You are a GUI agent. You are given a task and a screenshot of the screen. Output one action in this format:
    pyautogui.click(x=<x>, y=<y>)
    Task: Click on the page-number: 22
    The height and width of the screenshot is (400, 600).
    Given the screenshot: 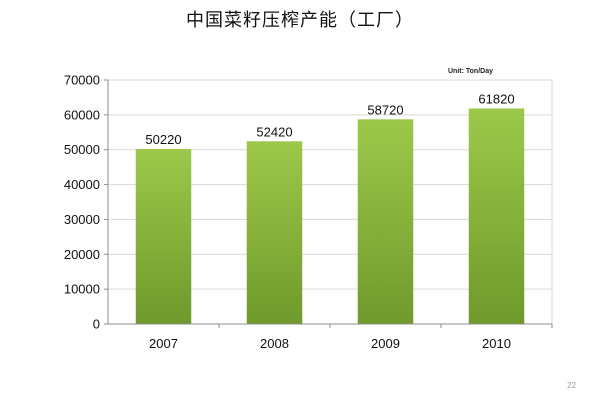 What is the action you would take?
    pyautogui.click(x=571, y=385)
    